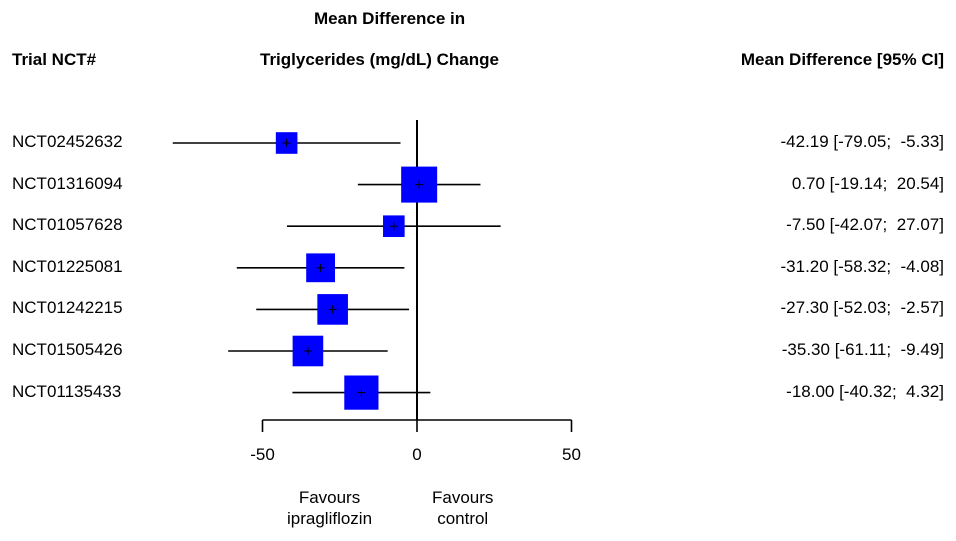 The width and height of the screenshot is (956, 541). What do you see at coordinates (462, 508) in the screenshot?
I see `favours-control-label: Favours control` at bounding box center [462, 508].